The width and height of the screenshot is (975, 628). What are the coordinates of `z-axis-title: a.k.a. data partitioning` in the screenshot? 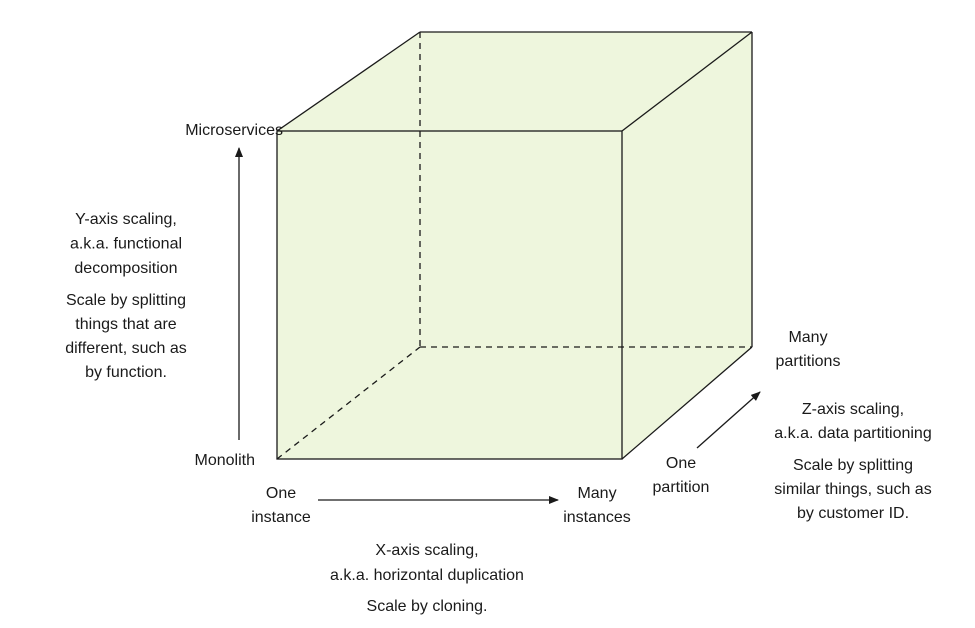 It's located at (852, 433).